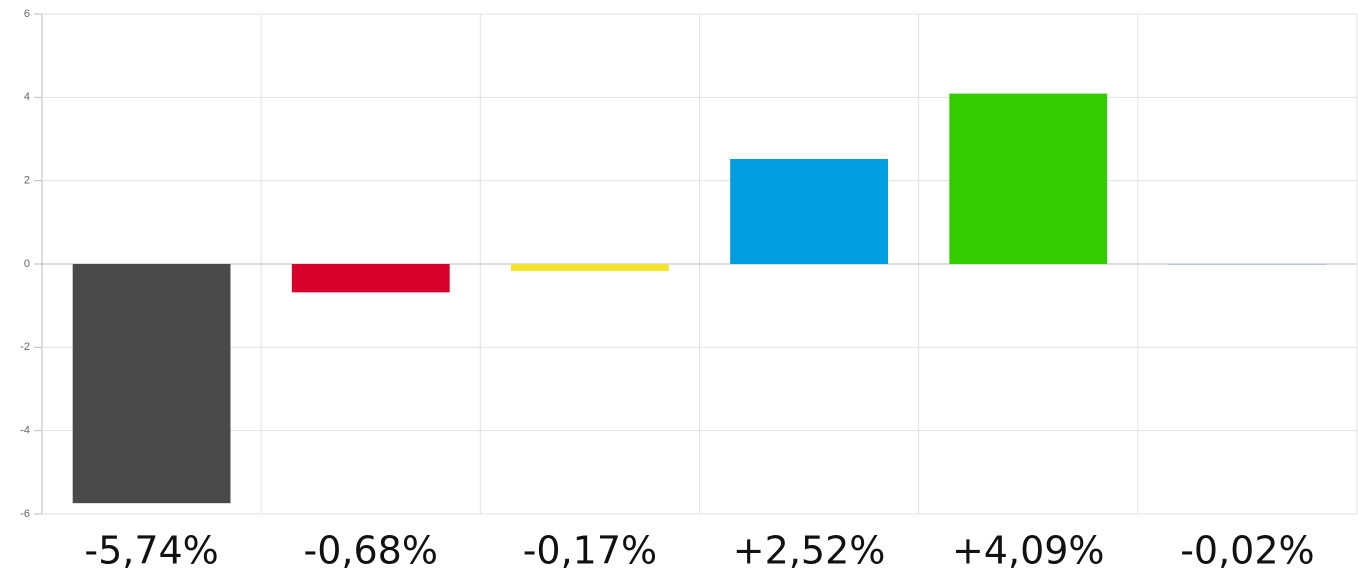 The width and height of the screenshot is (1358, 576). I want to click on y-tick-label: 0, so click(27, 264).